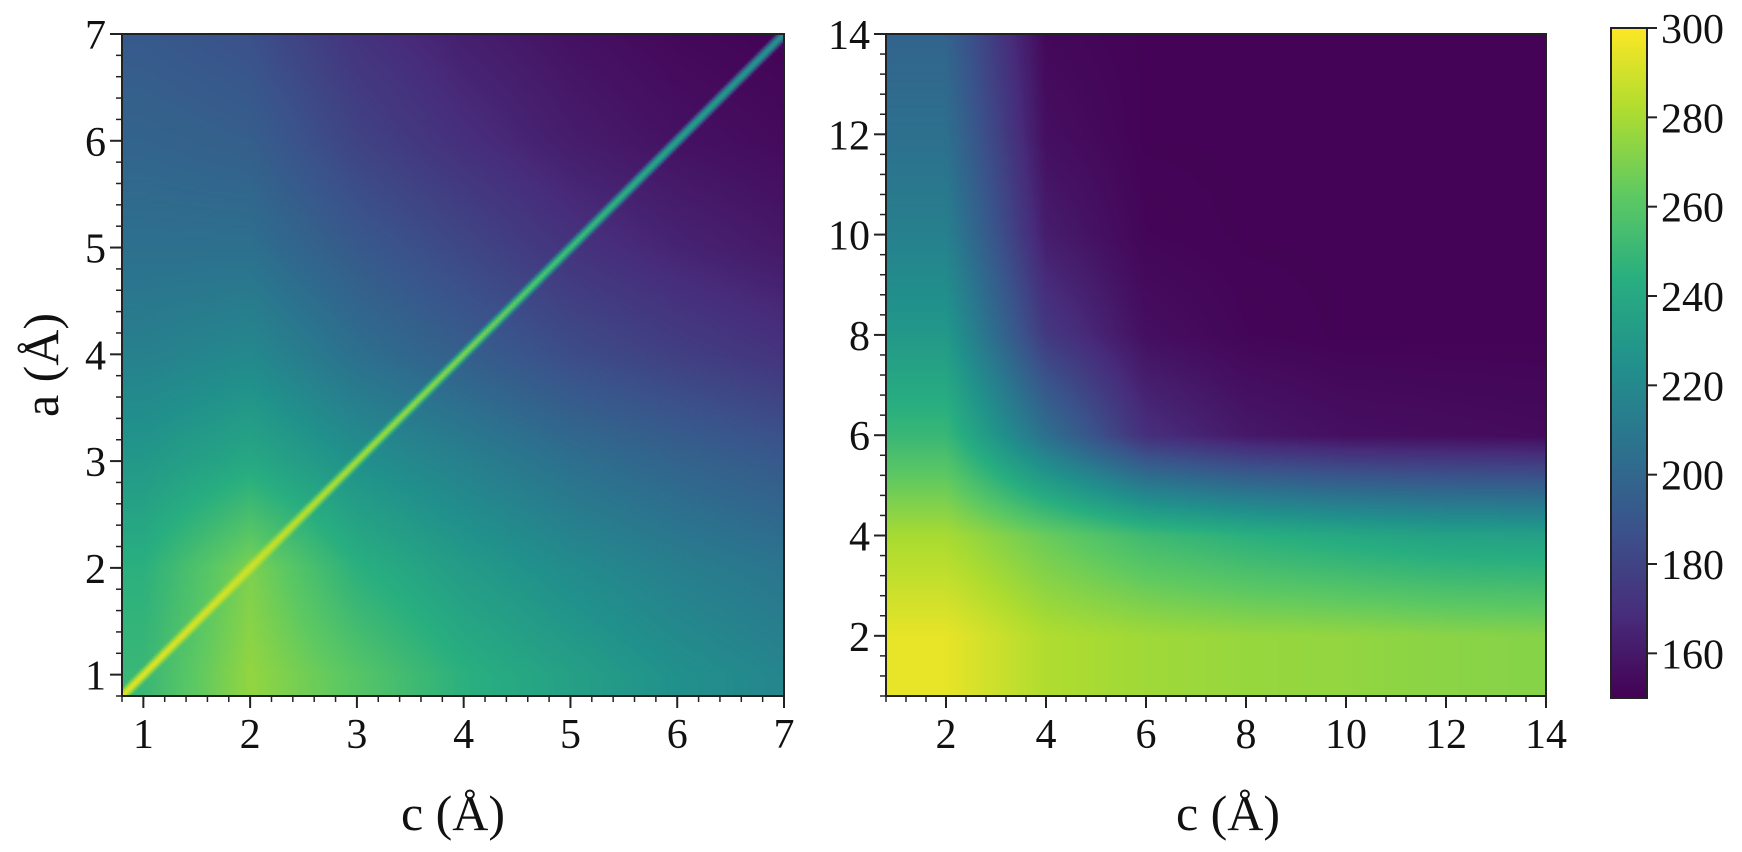 This screenshot has width=1742, height=852. I want to click on colorbar-tick-label: 300, so click(1692, 30).